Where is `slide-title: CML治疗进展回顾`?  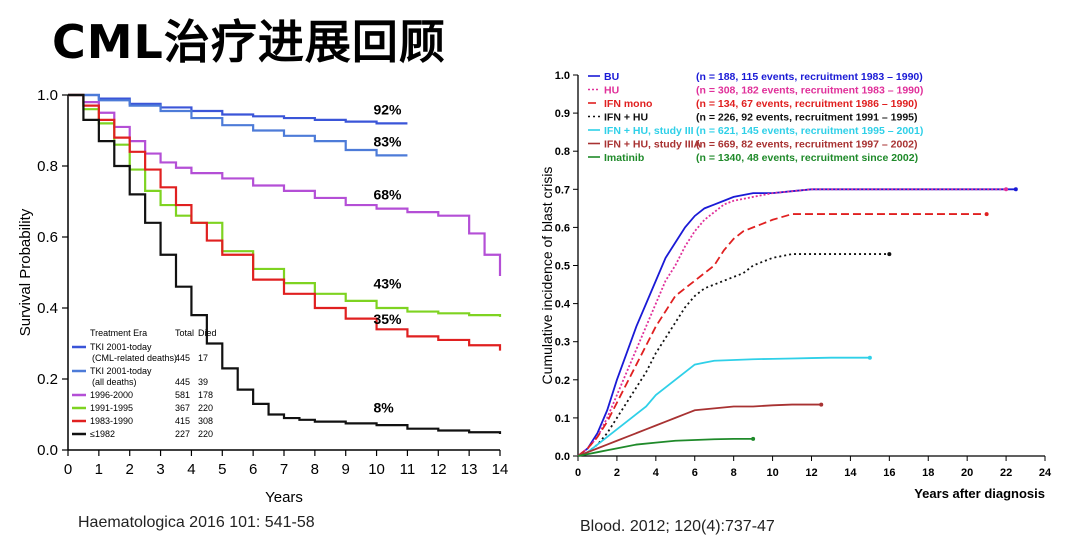
slide-title: CML治疗进展回顾 is located at coordinates (249, 42).